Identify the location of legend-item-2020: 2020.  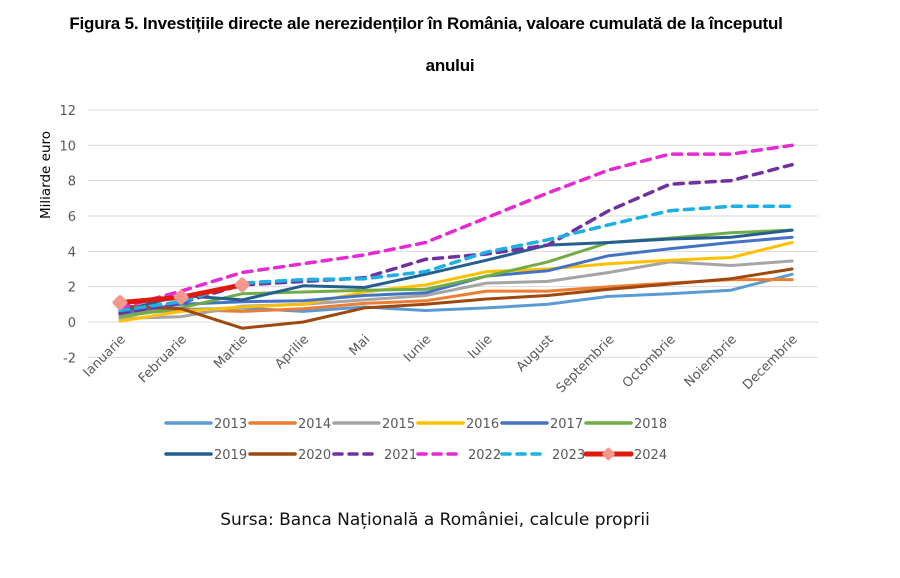
(289, 455).